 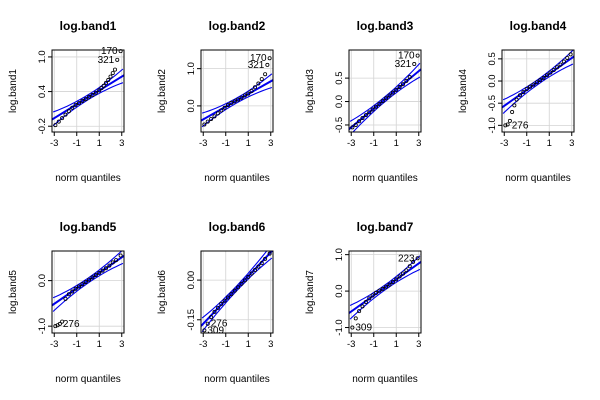 What do you see at coordinates (492, 58) in the screenshot?
I see `y-tick-label: 0.5` at bounding box center [492, 58].